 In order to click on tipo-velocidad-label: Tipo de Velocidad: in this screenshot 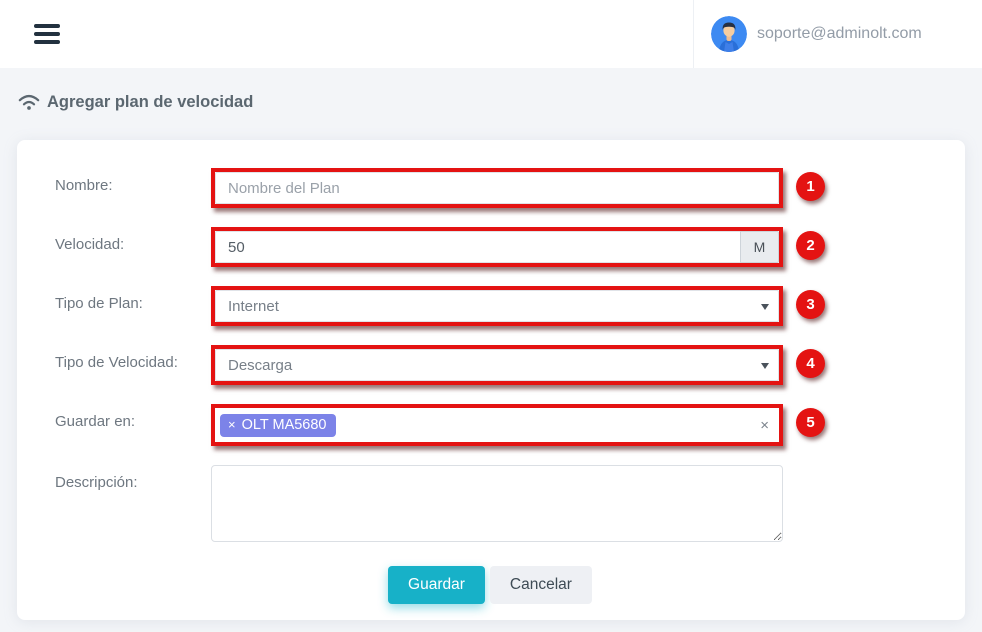, I will do `click(116, 362)`.